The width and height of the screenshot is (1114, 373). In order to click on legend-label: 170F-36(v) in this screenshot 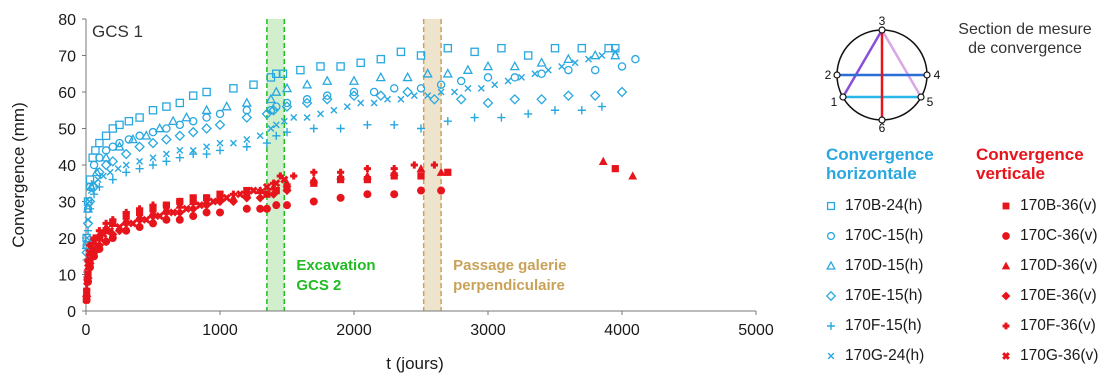, I will do `click(1058, 325)`.